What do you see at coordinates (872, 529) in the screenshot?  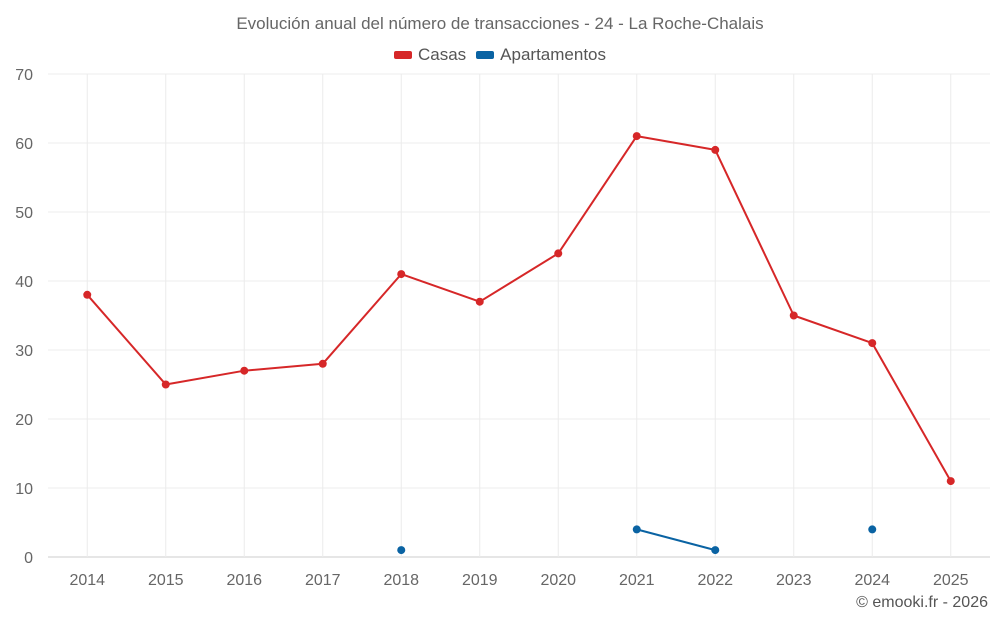 I see `data-point-apartamentos-2024` at bounding box center [872, 529].